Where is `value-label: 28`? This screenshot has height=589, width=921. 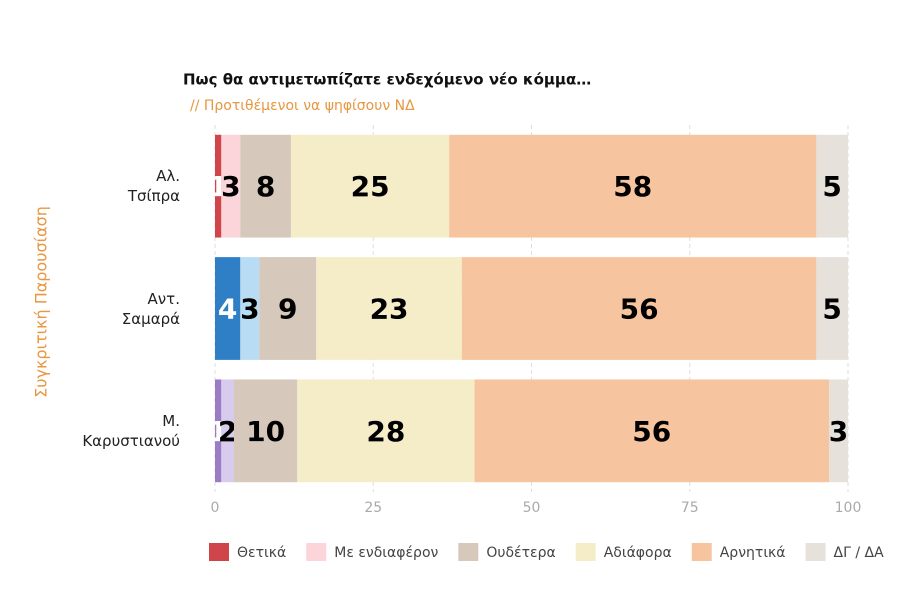 value-label: 28 is located at coordinates (385, 431).